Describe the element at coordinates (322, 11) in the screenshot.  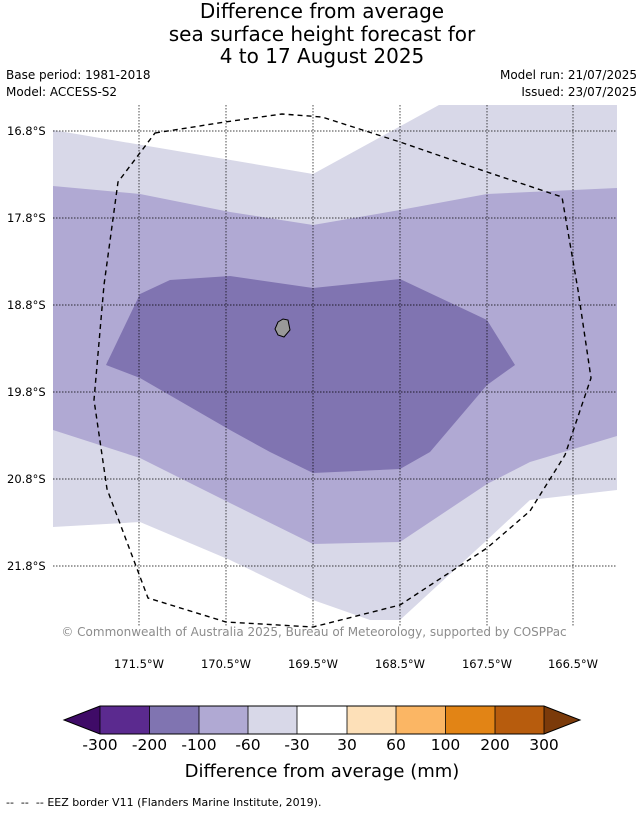
I see `title-line-1: Difference from average` at that location.